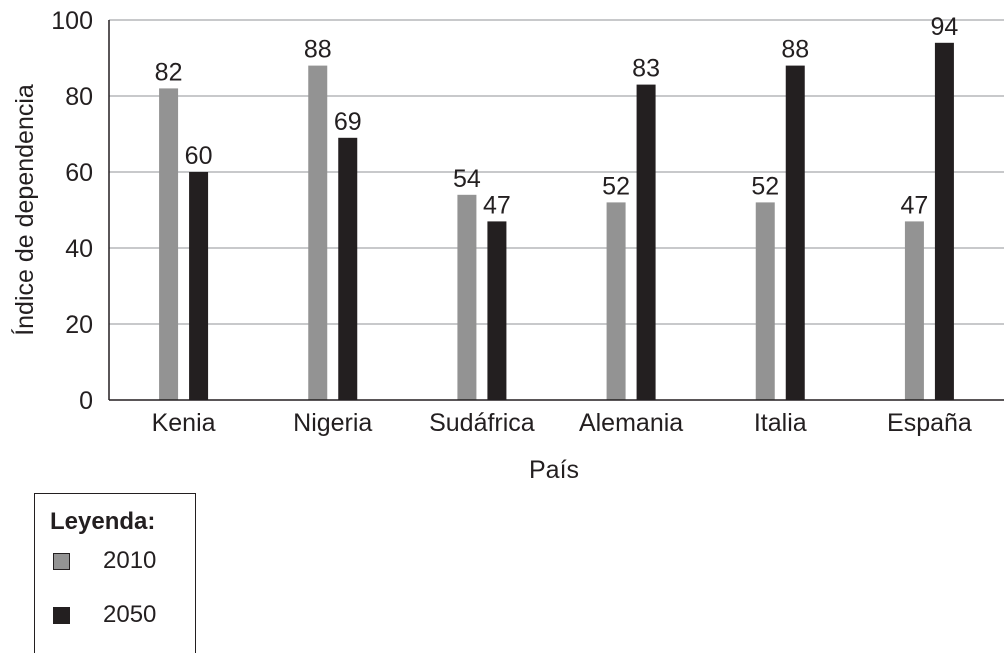 Image resolution: width=1004 pixels, height=653 pixels. What do you see at coordinates (86, 401) in the screenshot?
I see `y-tick-label: 0` at bounding box center [86, 401].